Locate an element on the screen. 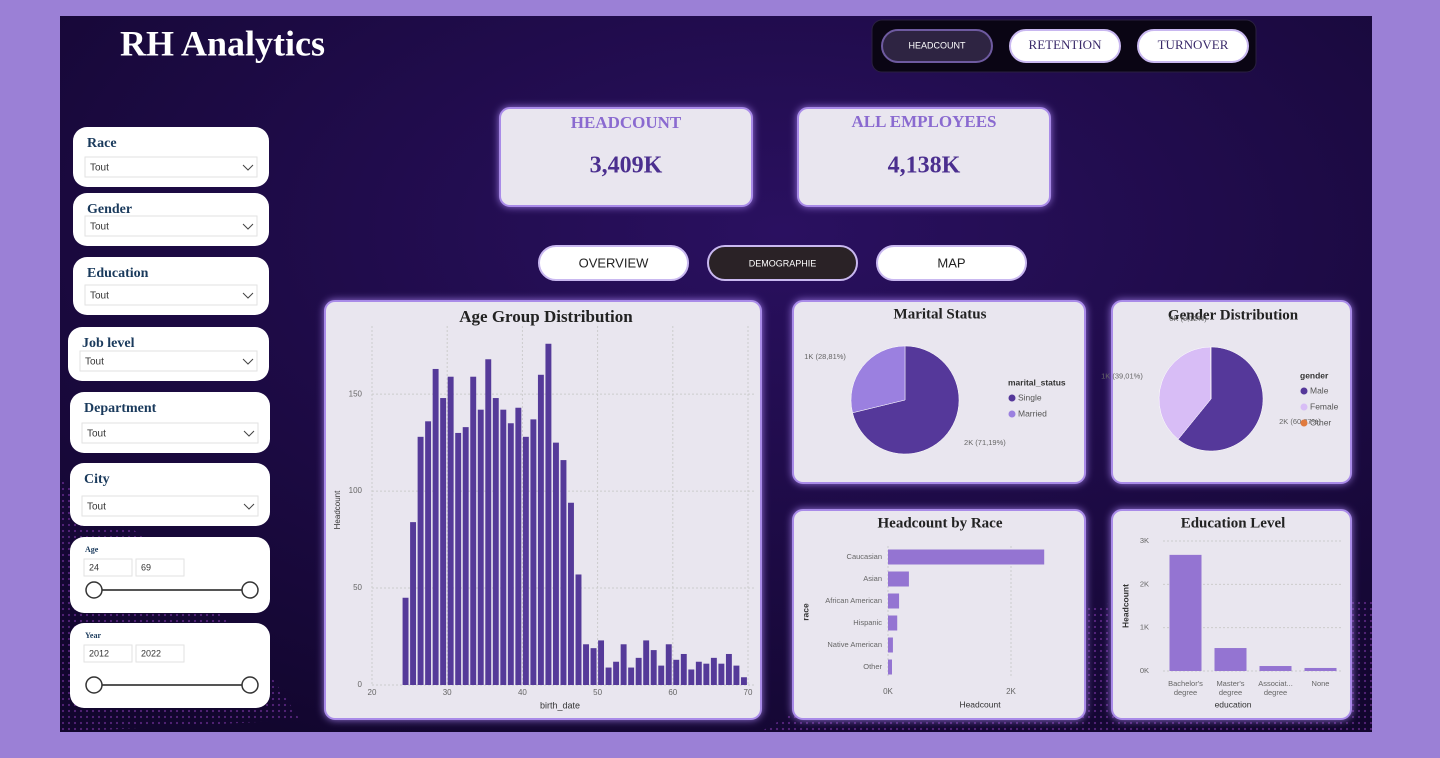 The image size is (1440, 758). y-tick-label: Hispanic is located at coordinates (867, 622).